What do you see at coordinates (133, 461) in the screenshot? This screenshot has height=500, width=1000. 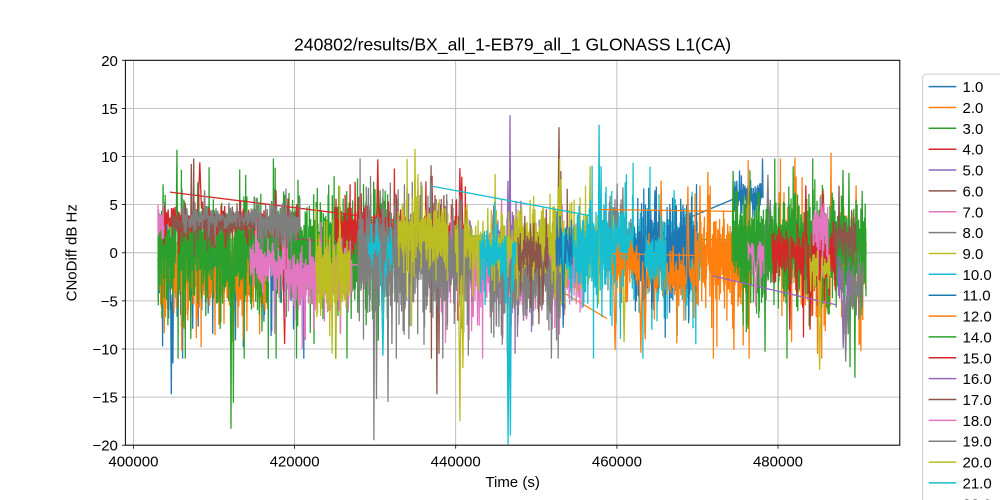 I see `svg-text: 400000` at bounding box center [133, 461].